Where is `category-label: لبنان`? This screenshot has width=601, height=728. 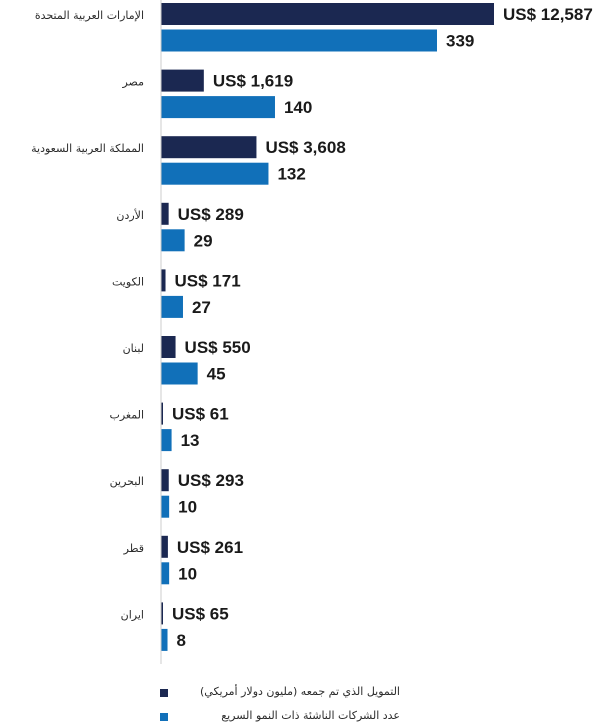
category-label: لبنان is located at coordinates (133, 348).